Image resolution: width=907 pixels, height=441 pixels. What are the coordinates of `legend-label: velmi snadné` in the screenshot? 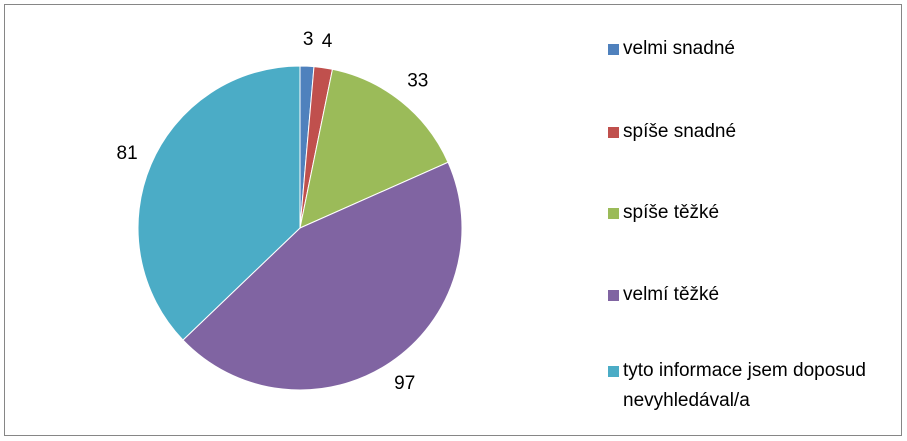 It's located at (679, 48).